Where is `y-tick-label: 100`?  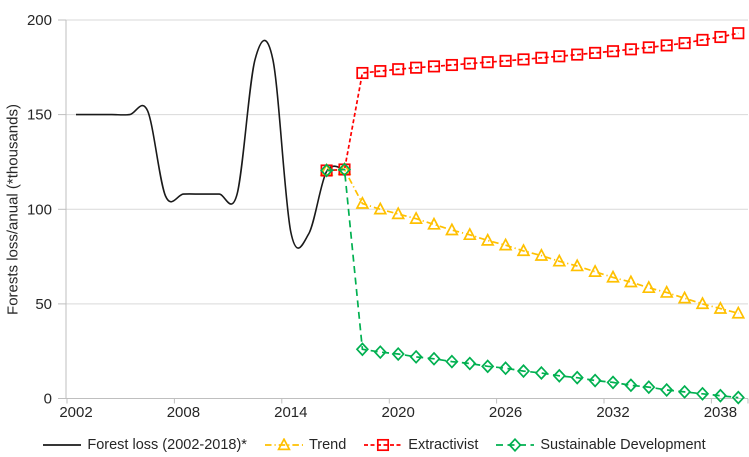 y-tick-label: 100 is located at coordinates (39, 209).